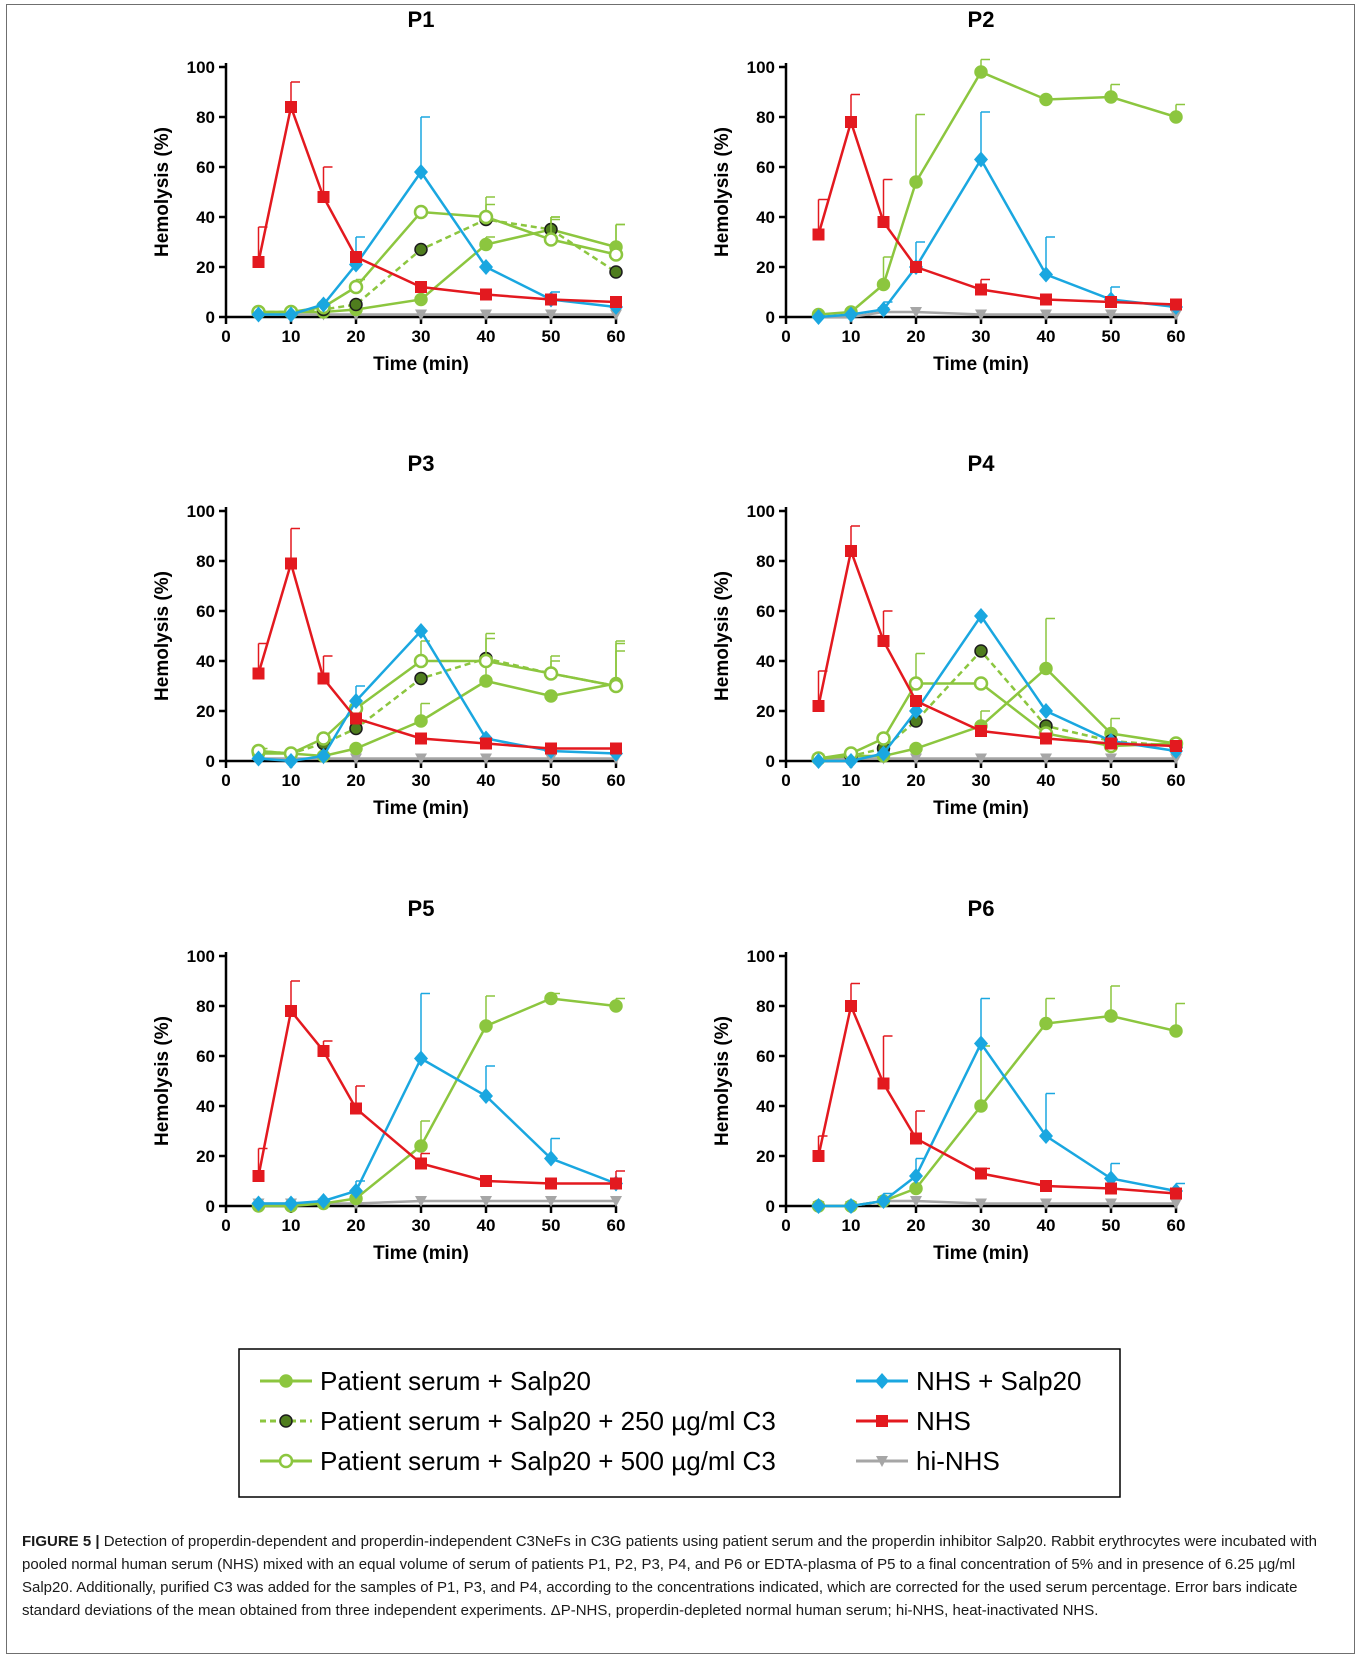  Describe the element at coordinates (421, 19) in the screenshot. I see `chart-title: P1` at that location.